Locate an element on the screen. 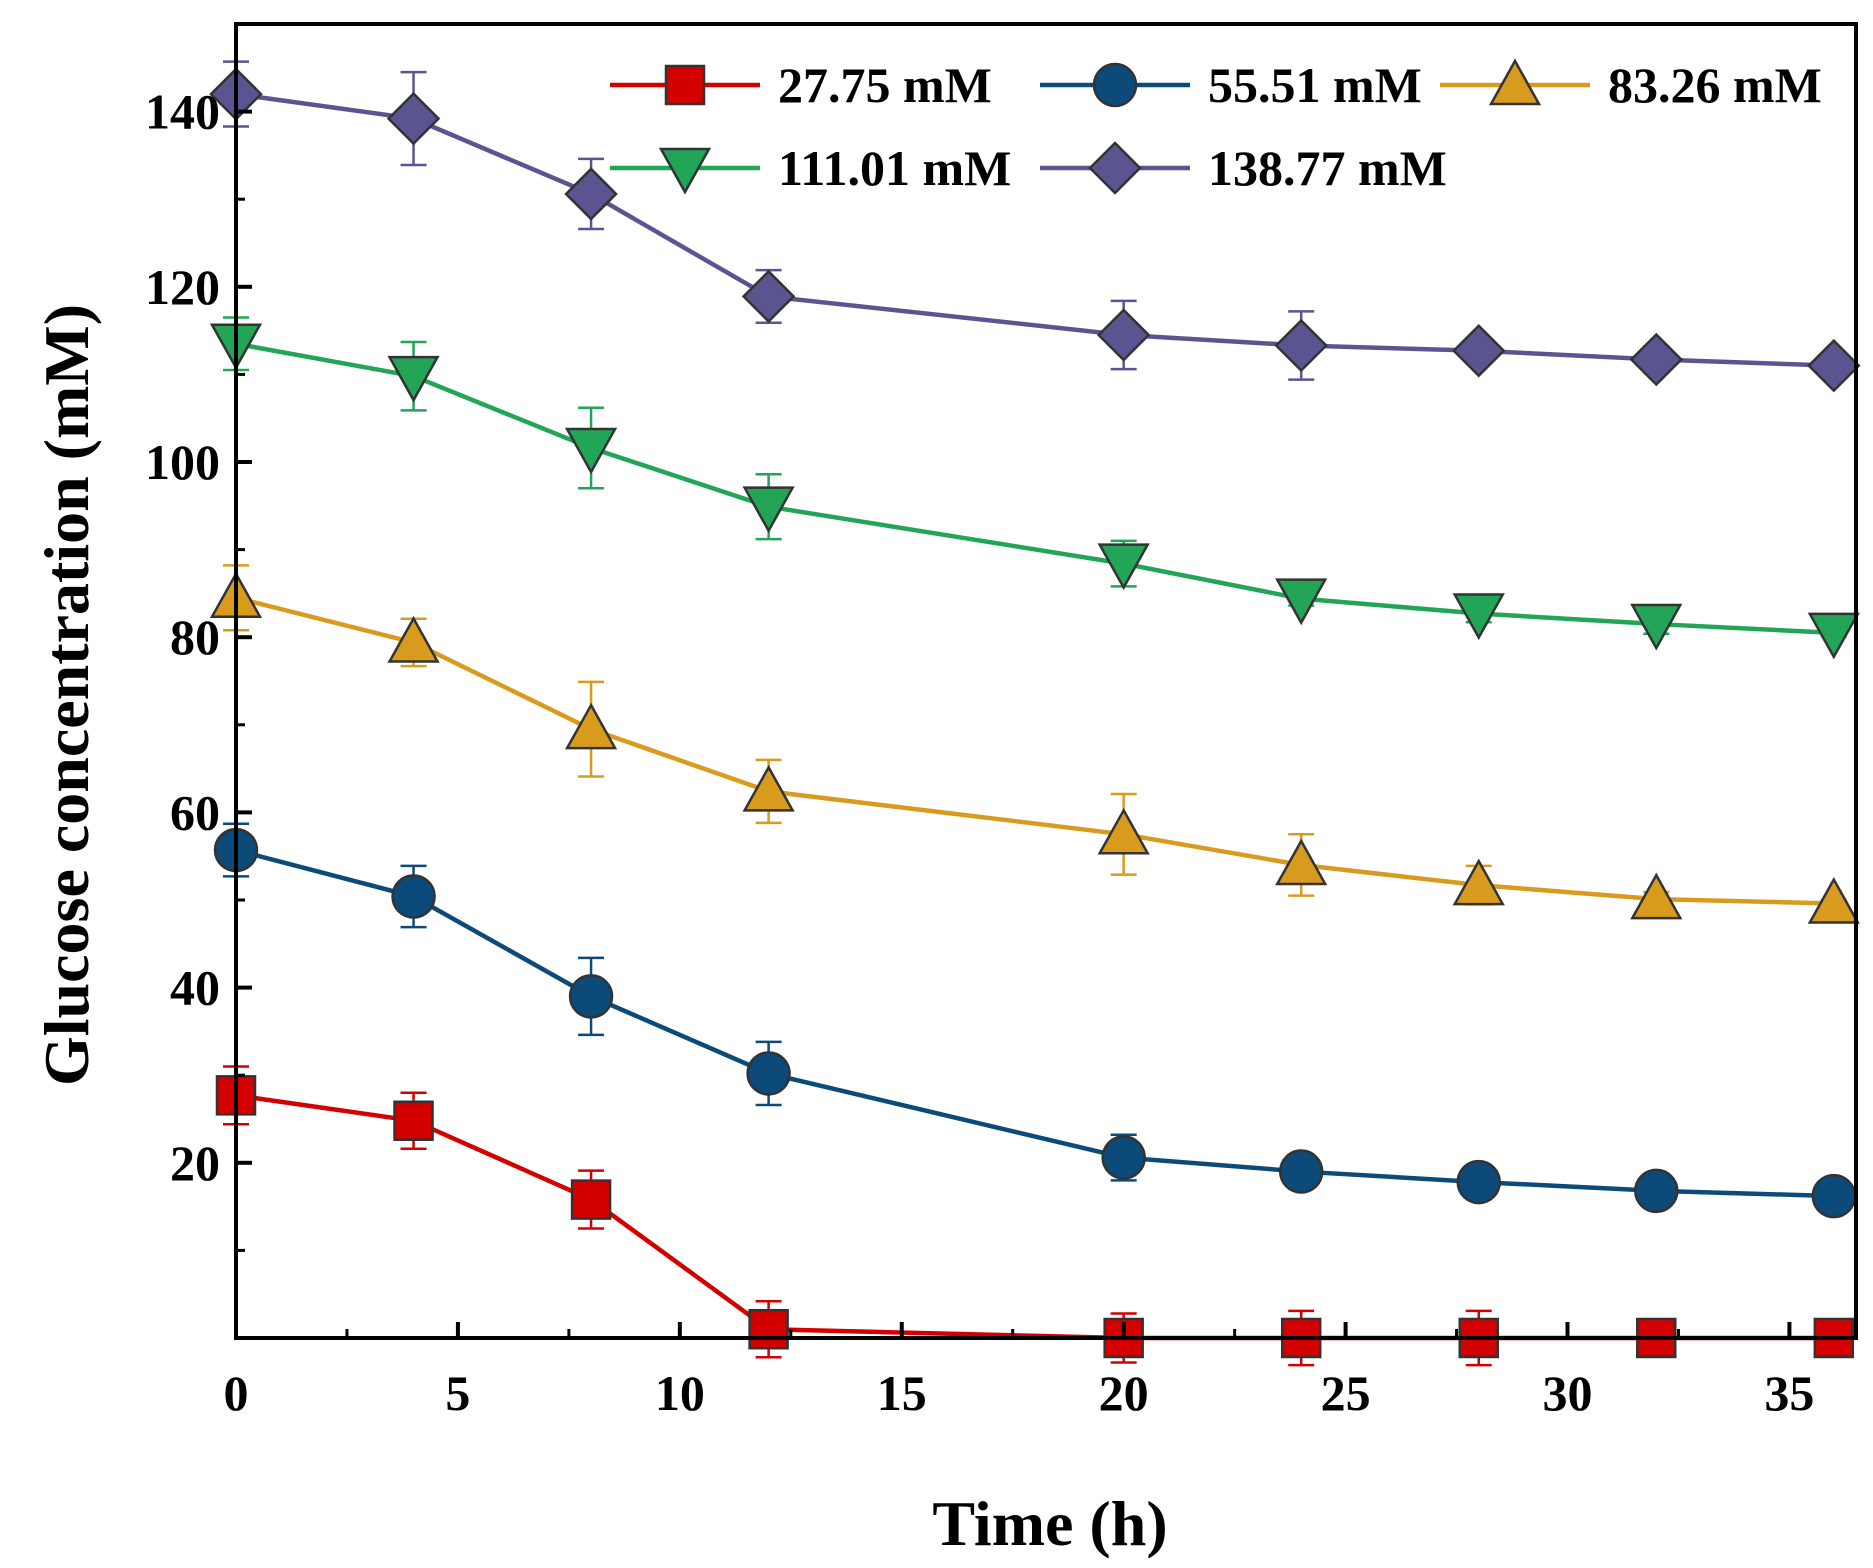 Image resolution: width=1873 pixels, height=1568 pixels. legend-item-4: 111.01 mM is located at coordinates (810, 168).